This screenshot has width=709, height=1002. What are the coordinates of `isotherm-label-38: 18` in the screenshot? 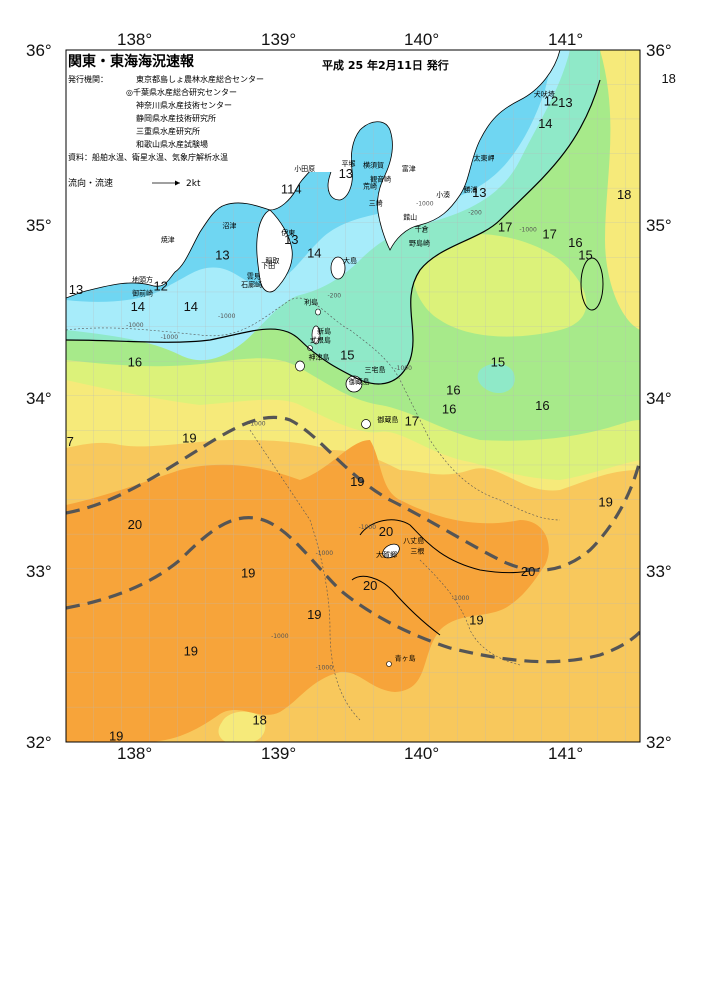 It's located at (259, 720).